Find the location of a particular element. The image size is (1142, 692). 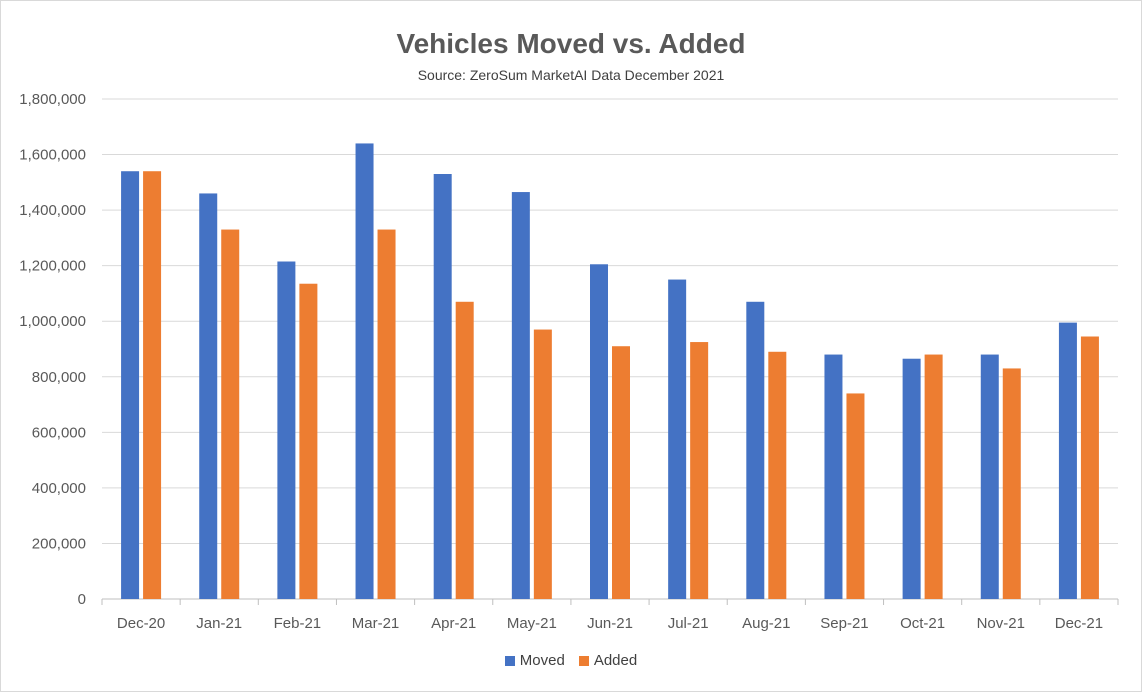

x-tick-label: Apr-21 is located at coordinates (453, 623).